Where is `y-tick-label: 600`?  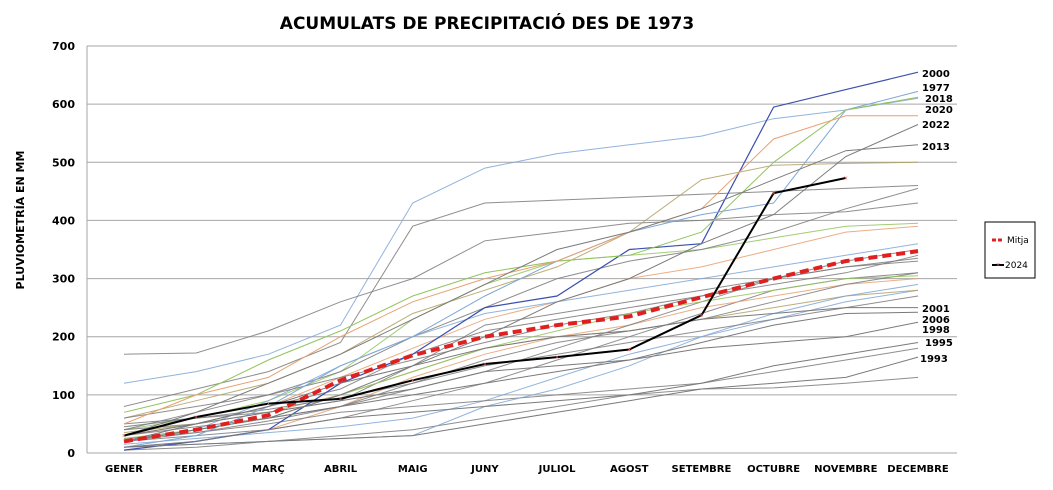 y-tick-label: 600 is located at coordinates (63, 104).